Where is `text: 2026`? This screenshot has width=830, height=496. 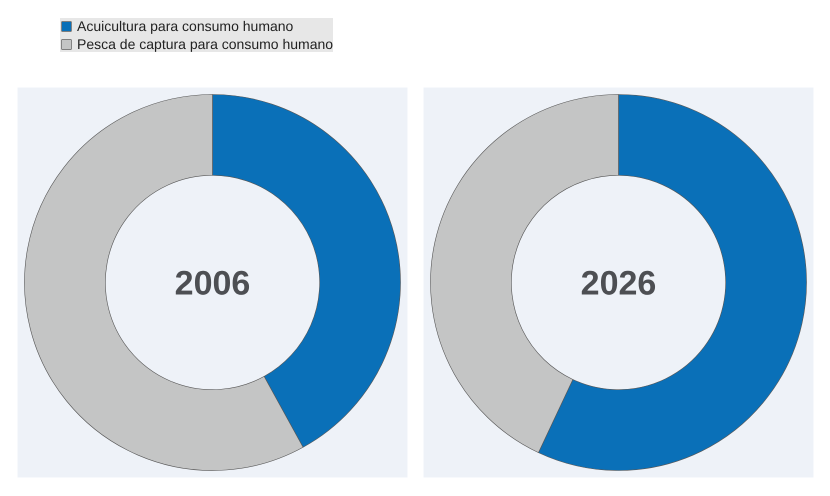
text: 2026 is located at coordinates (618, 283).